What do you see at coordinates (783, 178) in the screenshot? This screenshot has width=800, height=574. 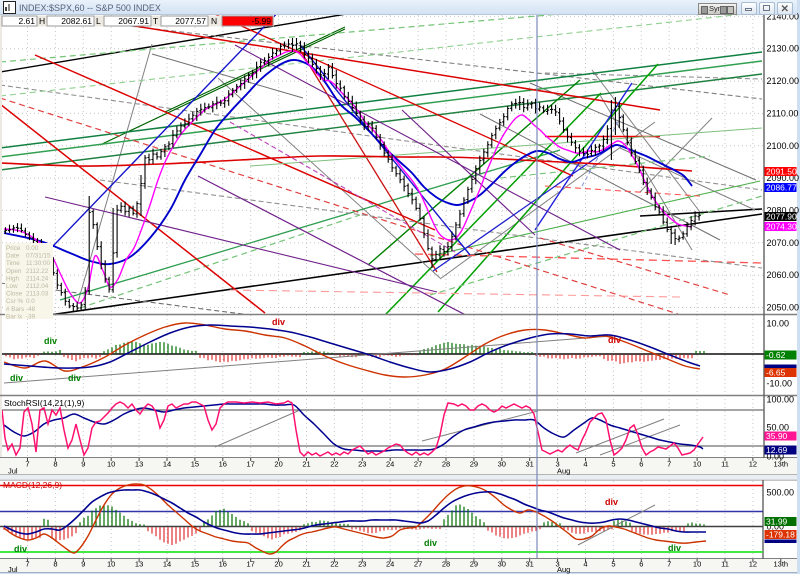 I see `svg-text: 2090.00` at bounding box center [783, 178].